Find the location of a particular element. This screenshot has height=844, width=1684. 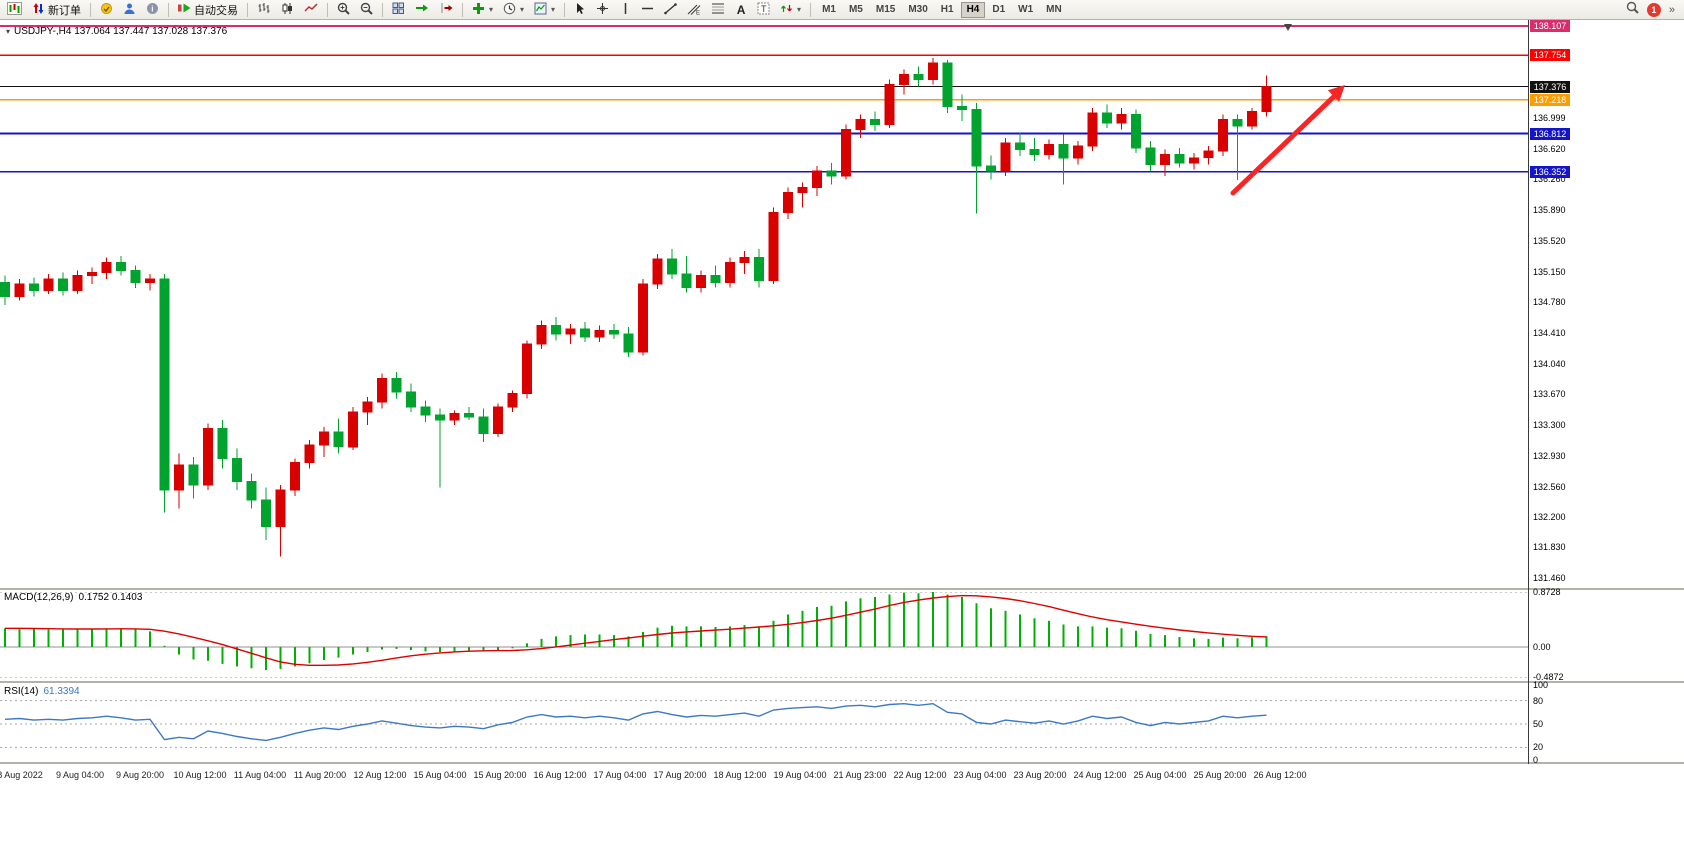

auto-scroll-button is located at coordinates (422, 10).